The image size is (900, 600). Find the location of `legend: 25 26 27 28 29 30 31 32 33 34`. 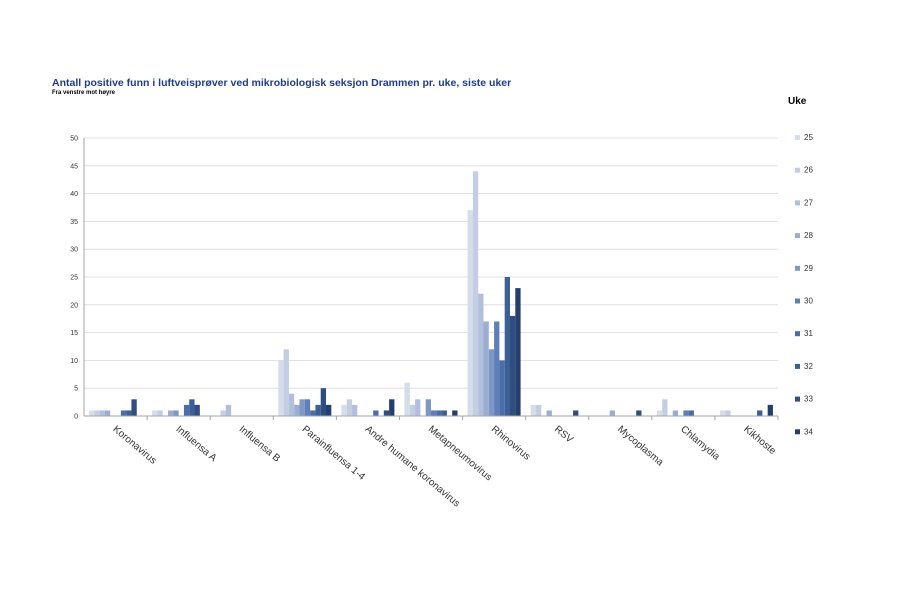

legend: 25 26 27 28 29 30 31 32 33 34 is located at coordinates (804, 284).